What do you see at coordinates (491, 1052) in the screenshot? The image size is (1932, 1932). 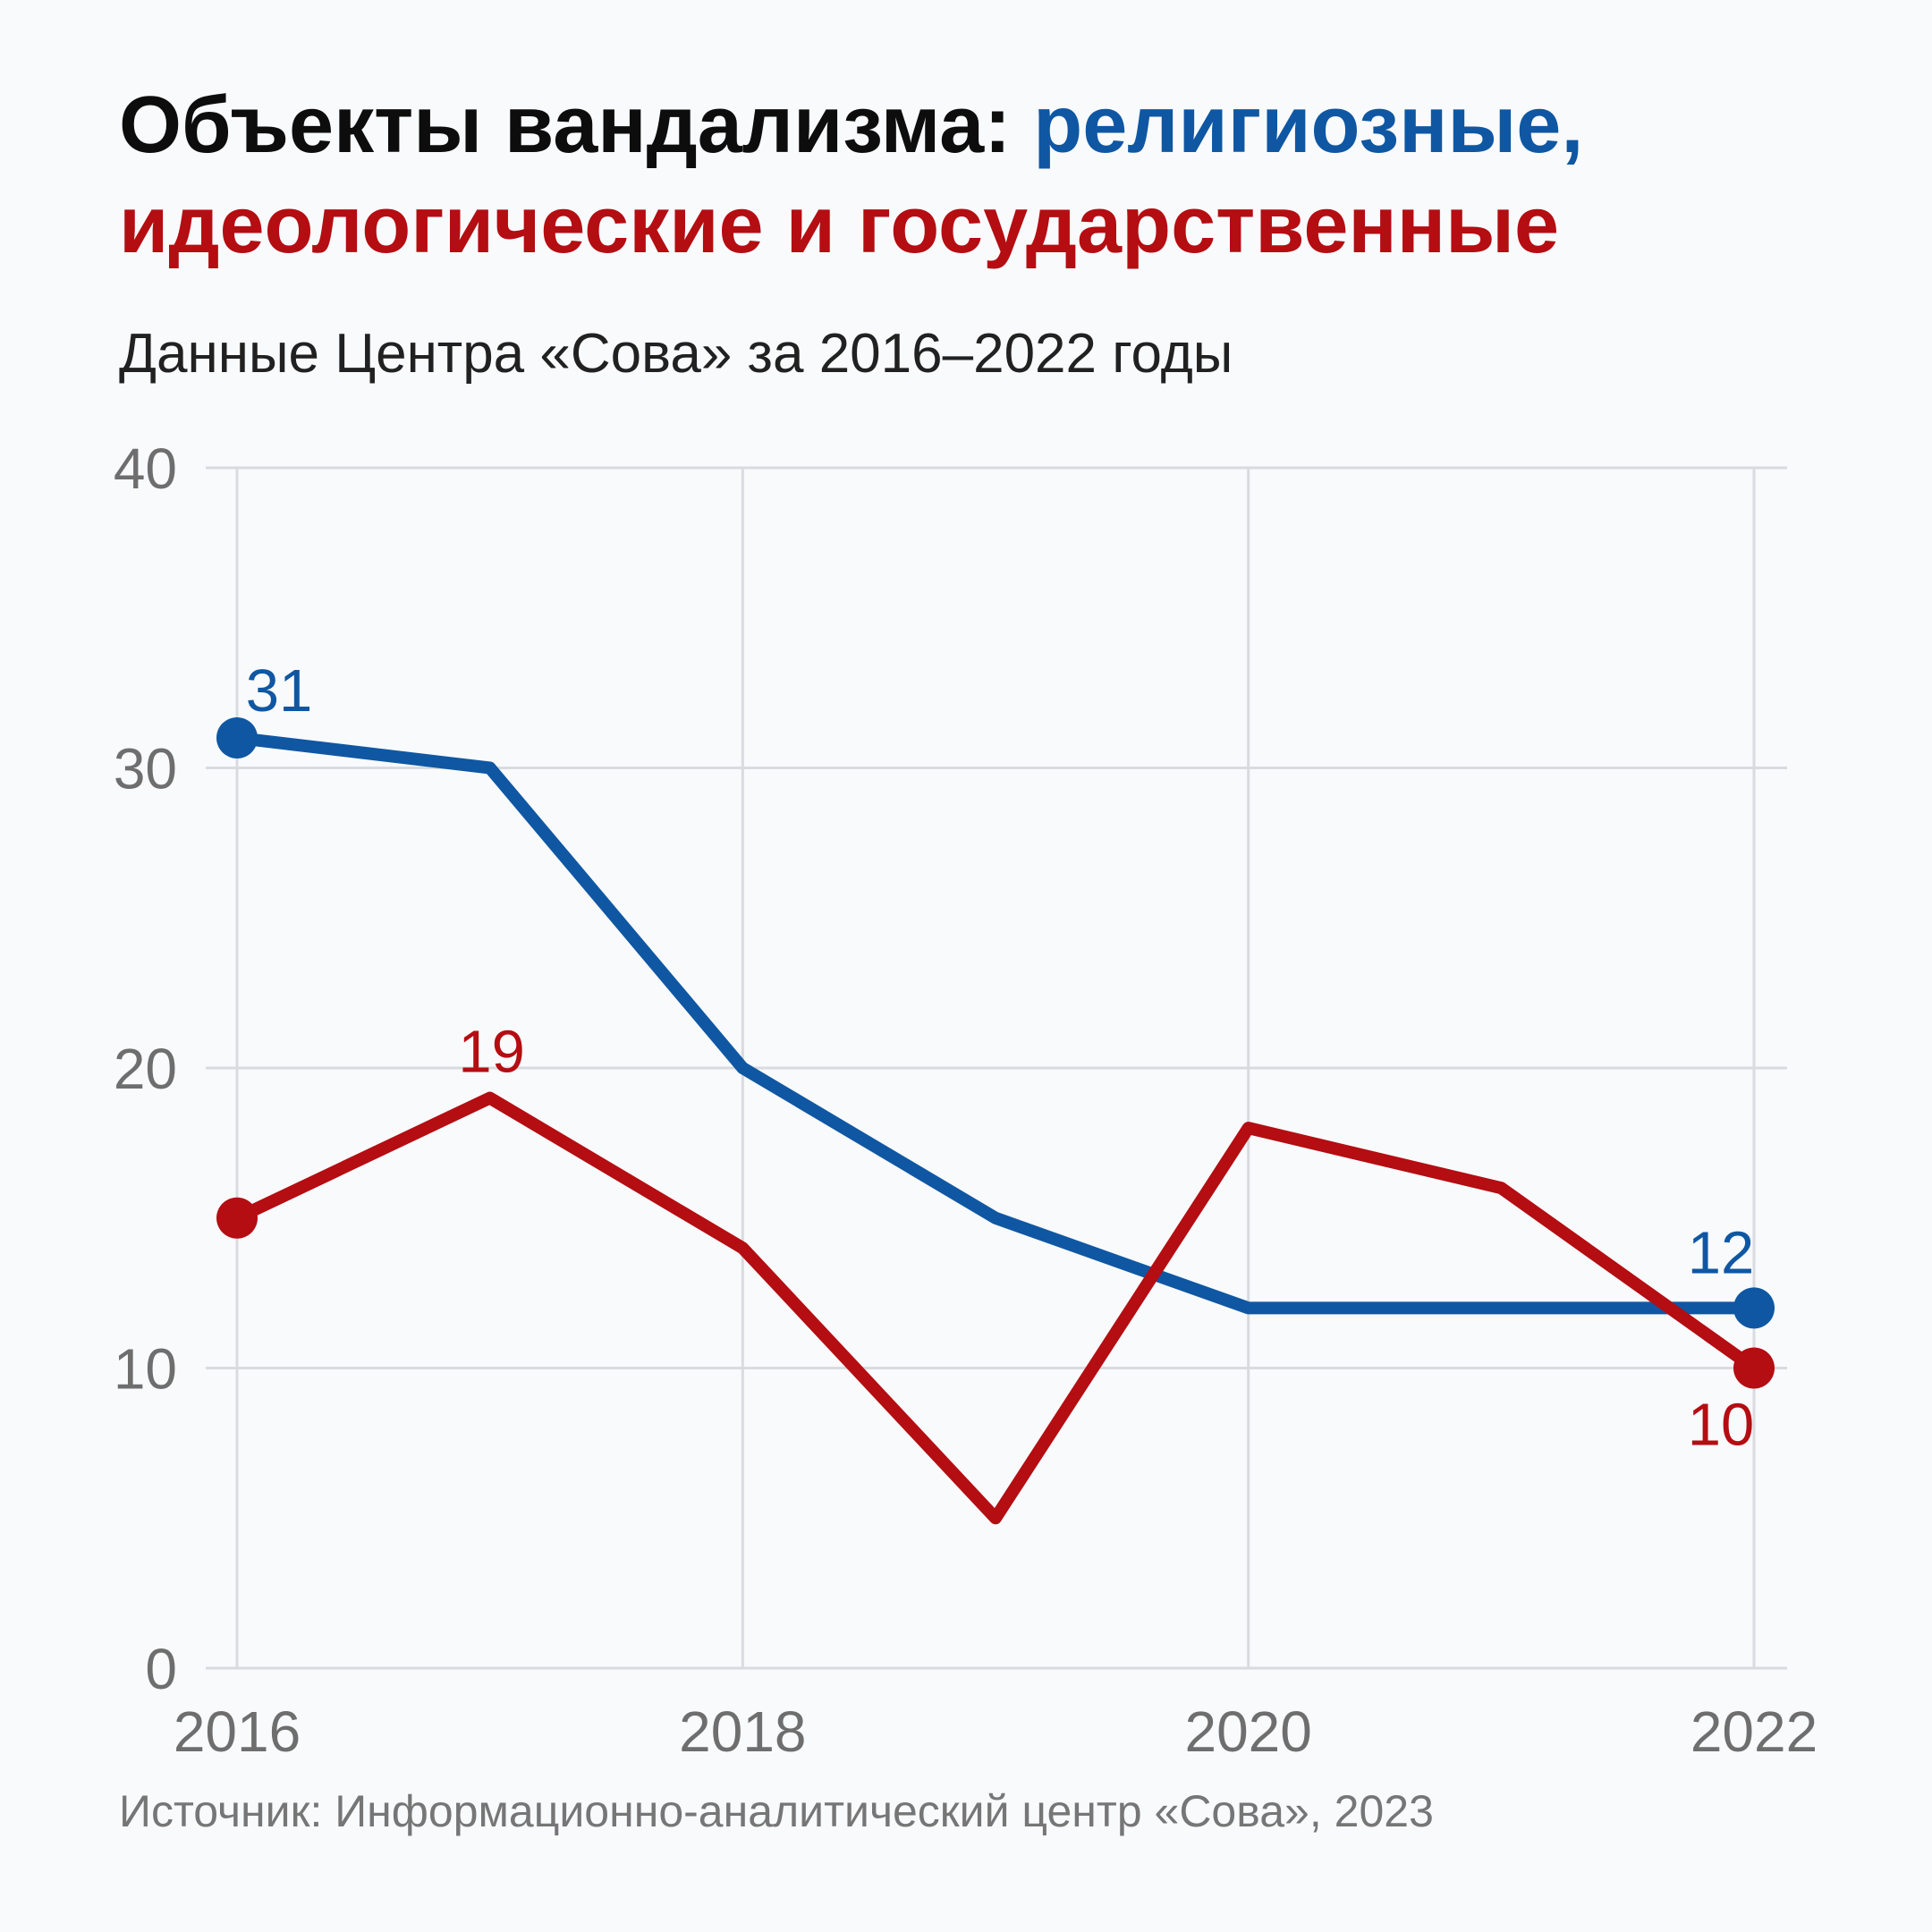 I see `ideological-state-value-label-2017: 19` at bounding box center [491, 1052].